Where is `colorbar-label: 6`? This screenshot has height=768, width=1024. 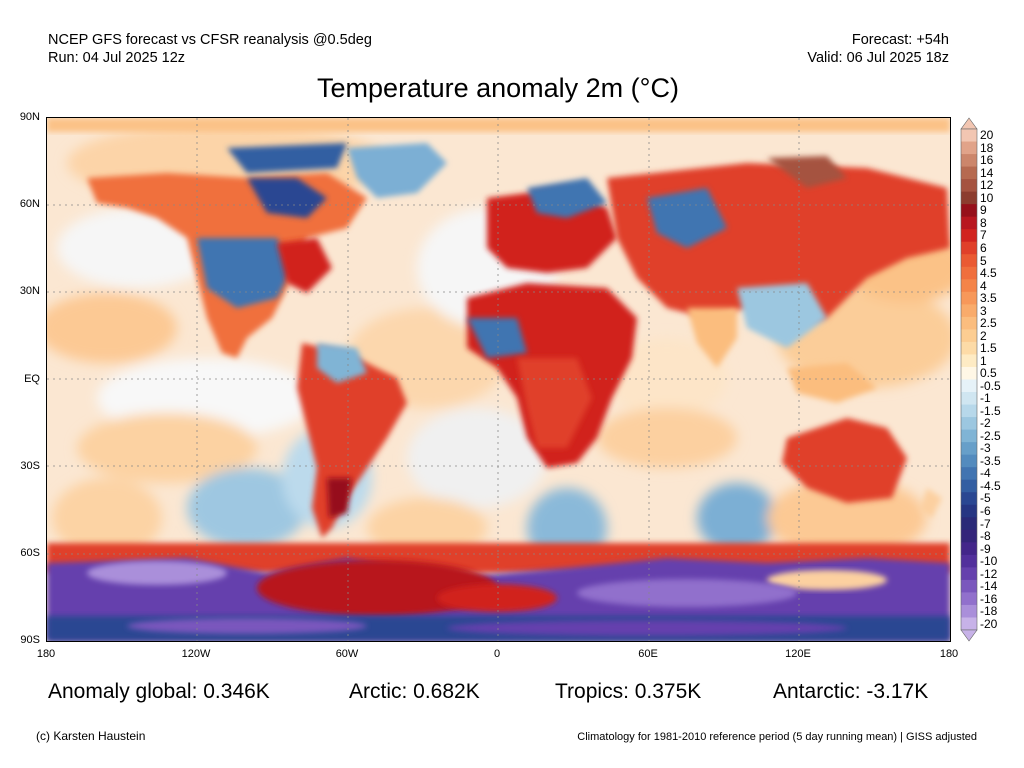 colorbar-label: 6 is located at coordinates (983, 247).